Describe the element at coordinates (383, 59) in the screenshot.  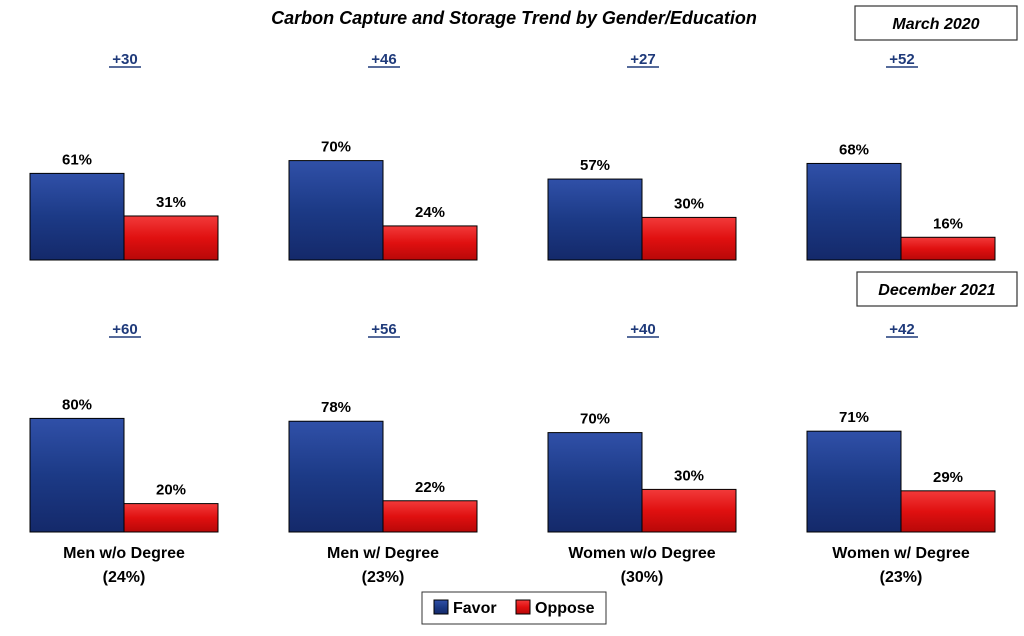
I see `net-margin-label: +46` at that location.